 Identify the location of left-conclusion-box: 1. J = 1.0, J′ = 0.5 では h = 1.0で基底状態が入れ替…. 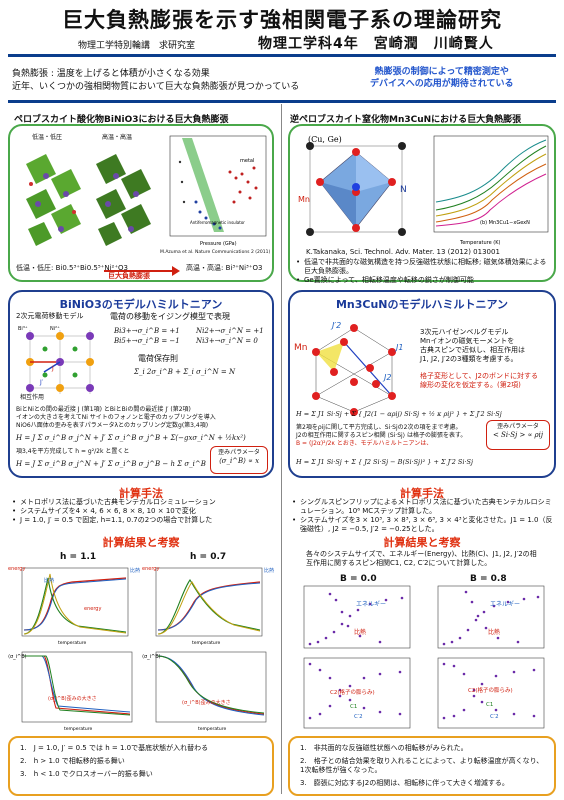
(141, 766).